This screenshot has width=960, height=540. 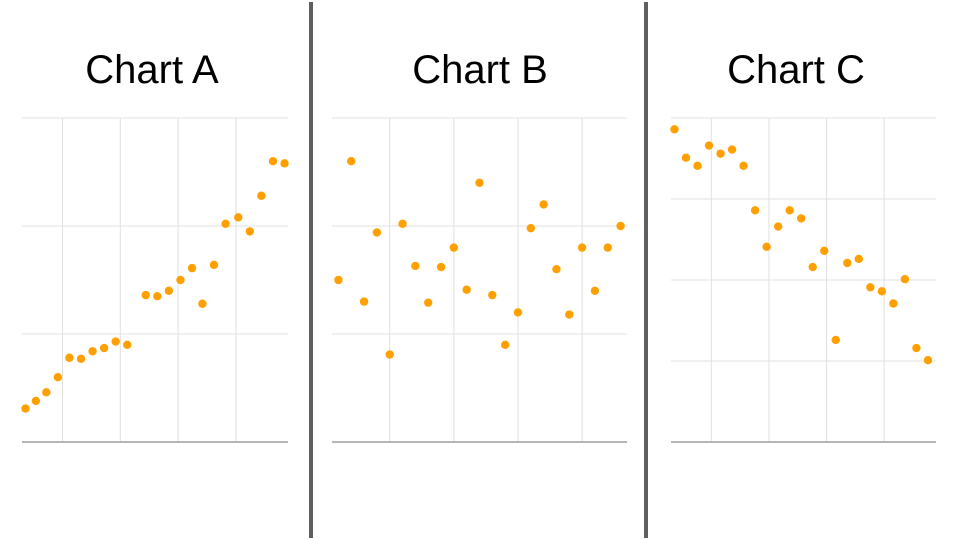 I want to click on divider-right, so click(x=646, y=270).